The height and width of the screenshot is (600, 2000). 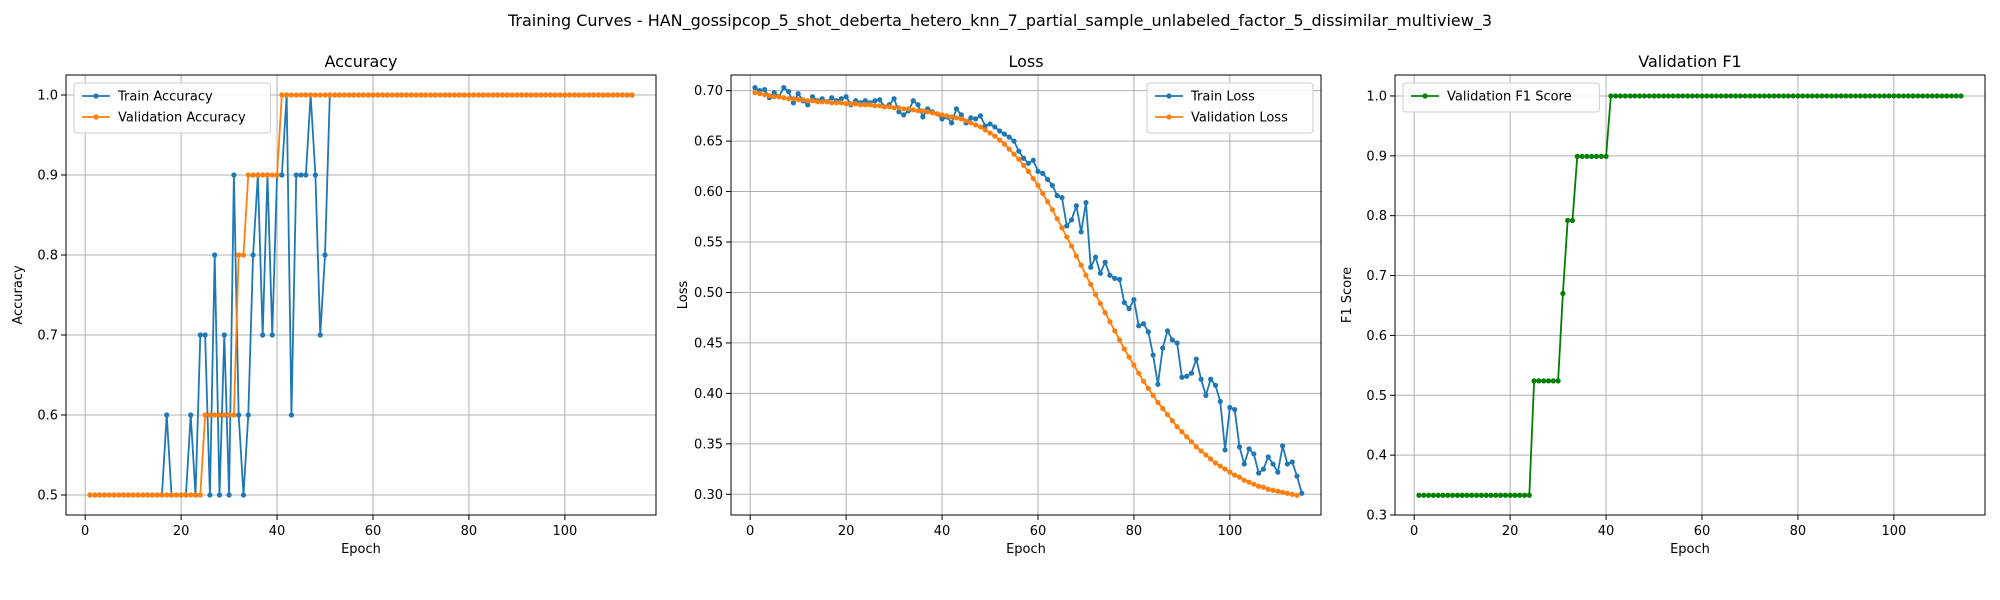 What do you see at coordinates (47, 336) in the screenshot?
I see `y-tick-label: 0.7` at bounding box center [47, 336].